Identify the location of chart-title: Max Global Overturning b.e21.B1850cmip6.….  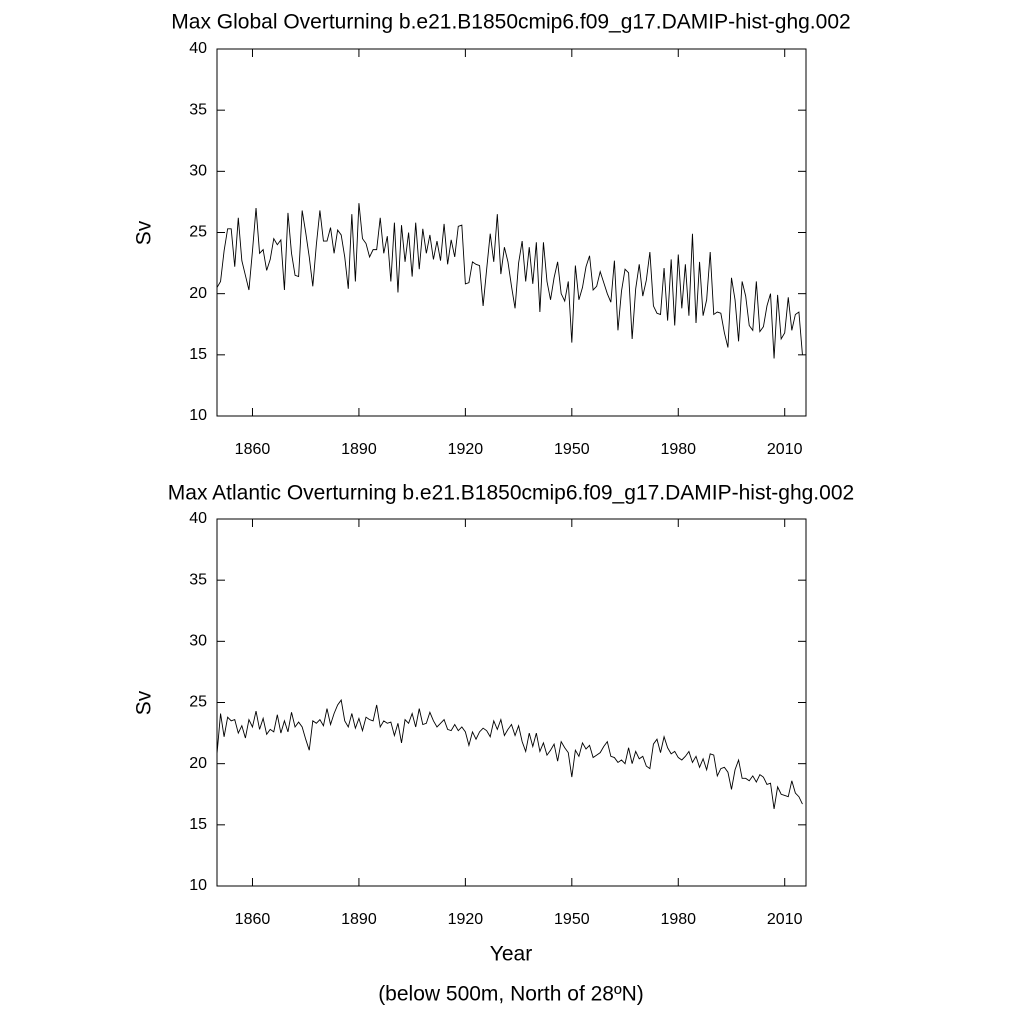
(510, 22).